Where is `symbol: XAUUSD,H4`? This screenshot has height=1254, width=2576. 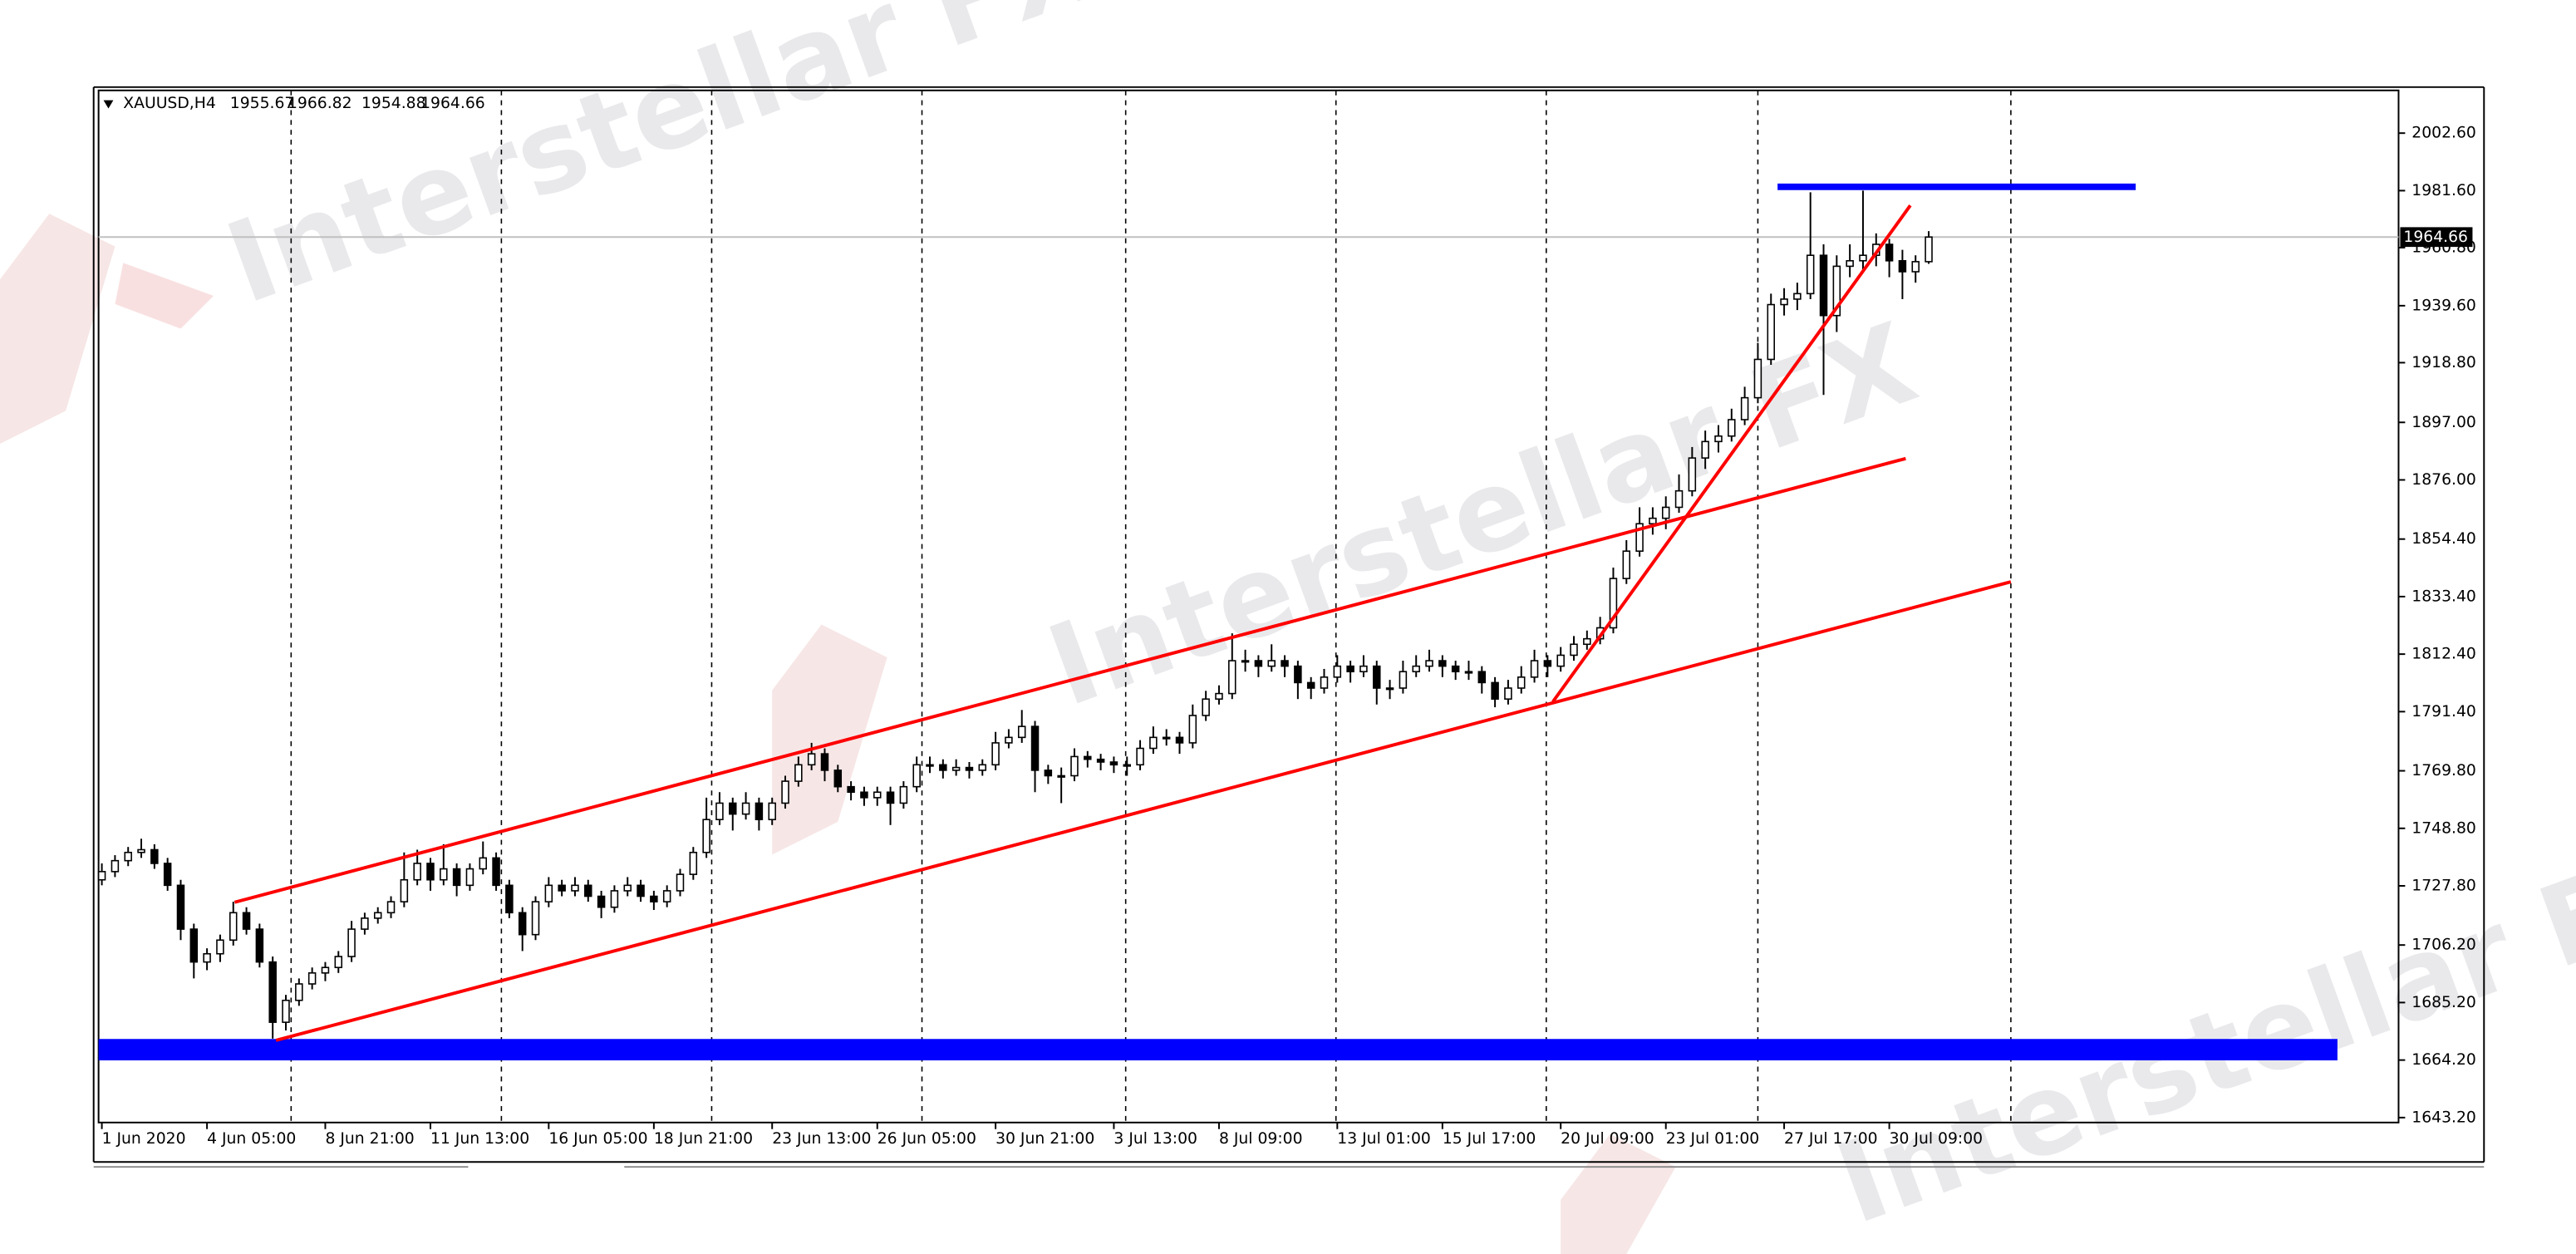
symbol: XAUUSD,H4 is located at coordinates (169, 103).